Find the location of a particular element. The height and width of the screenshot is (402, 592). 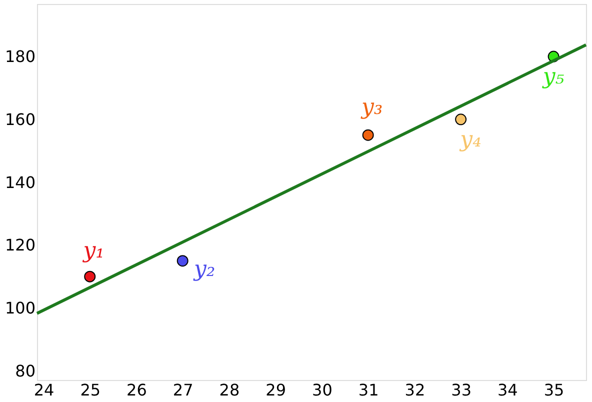

series-label: y₁ is located at coordinates (93, 251).